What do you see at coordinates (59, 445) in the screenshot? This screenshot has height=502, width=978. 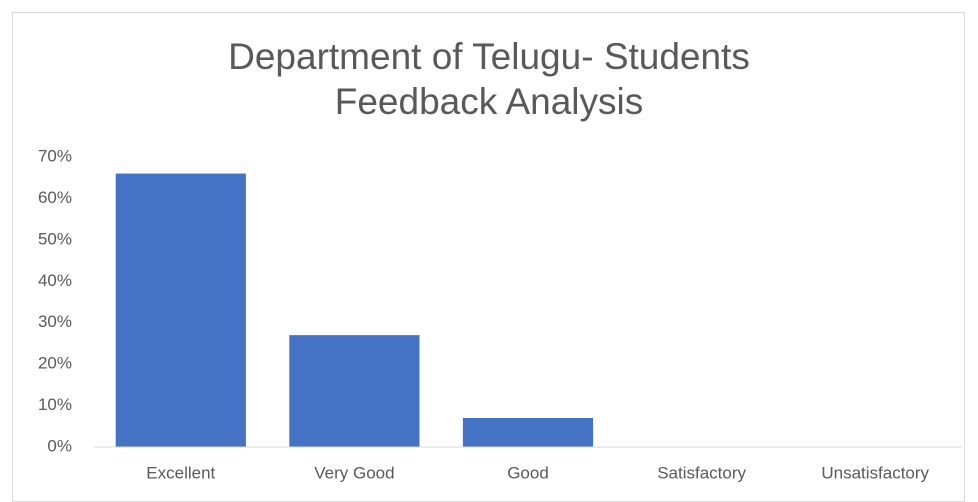 I see `y-tick-label: 0%` at bounding box center [59, 445].